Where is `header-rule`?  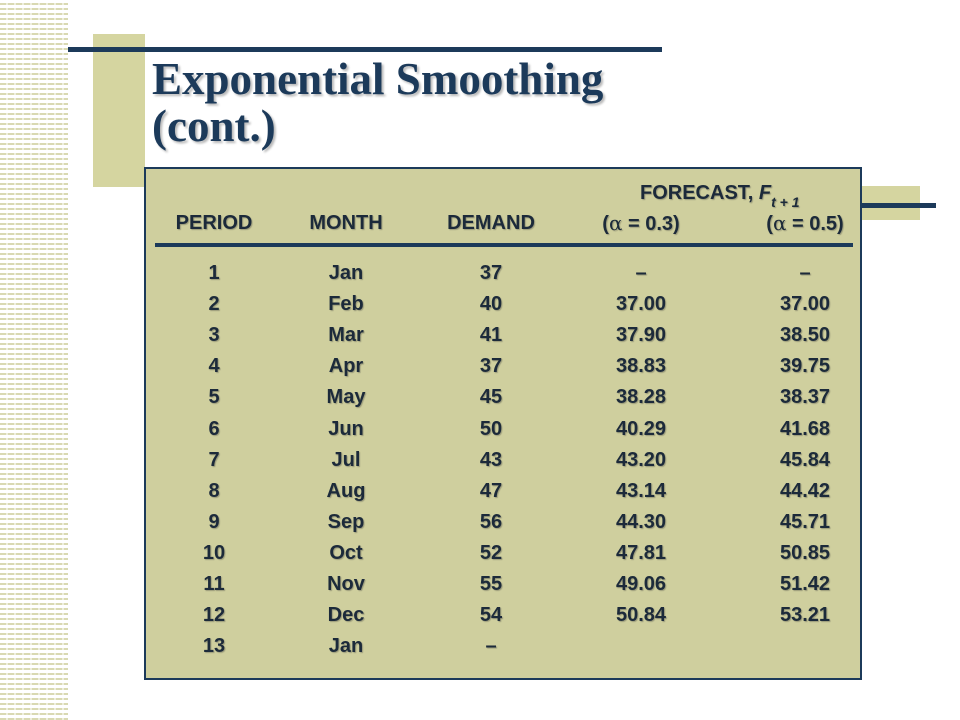 header-rule is located at coordinates (504, 245).